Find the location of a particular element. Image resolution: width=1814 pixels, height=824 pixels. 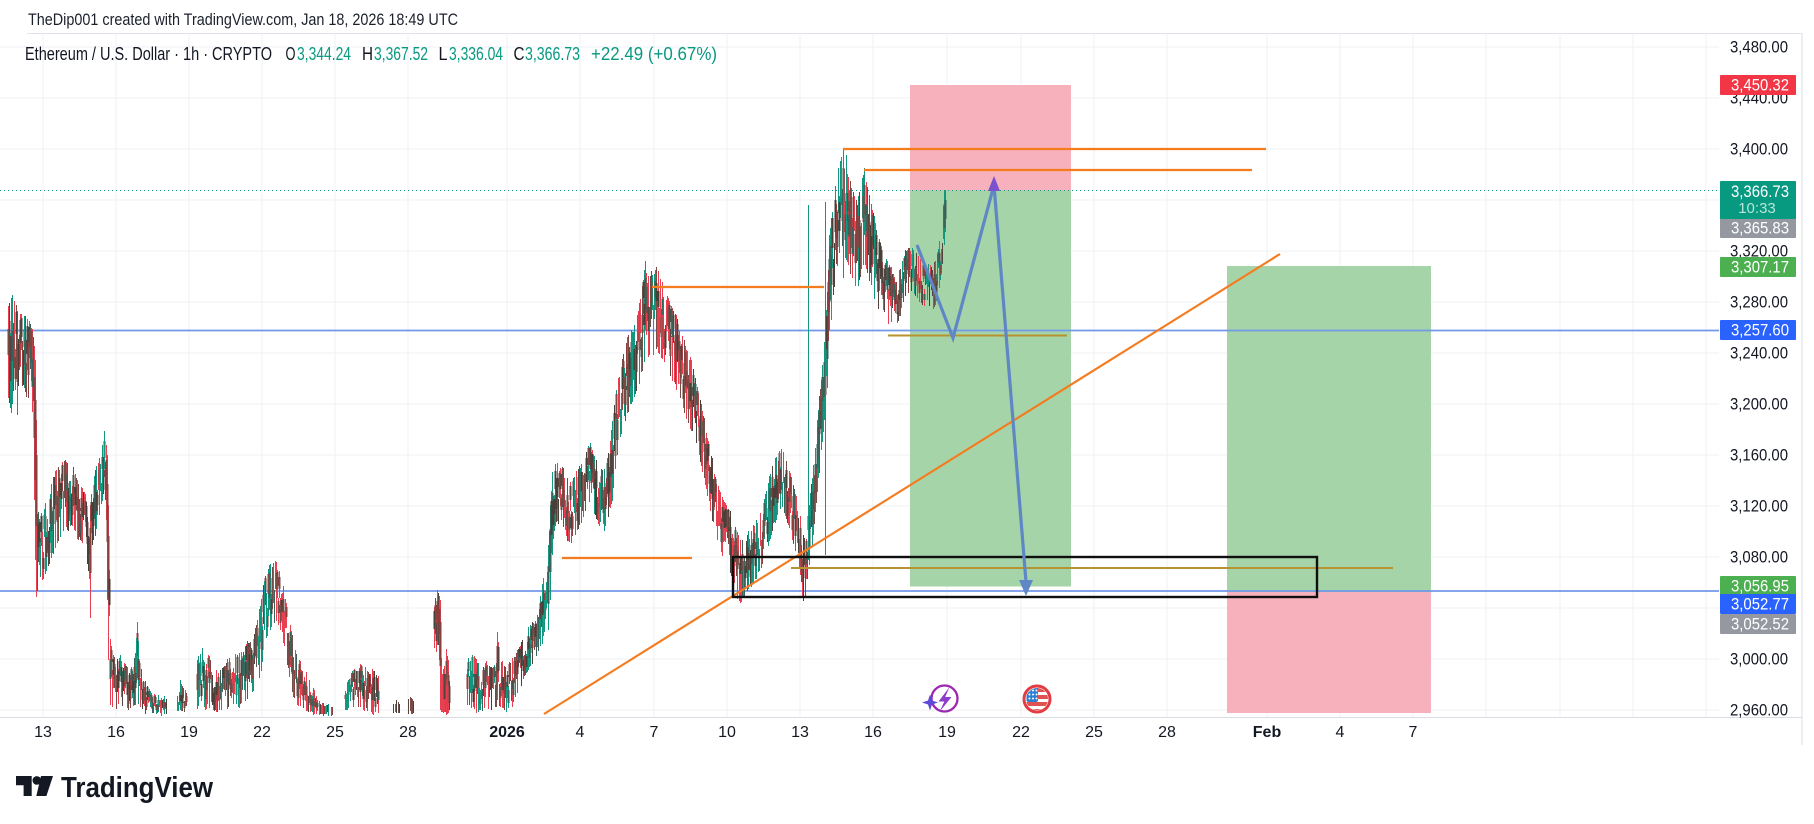

svg-text: 3,200.00 is located at coordinates (1759, 404).